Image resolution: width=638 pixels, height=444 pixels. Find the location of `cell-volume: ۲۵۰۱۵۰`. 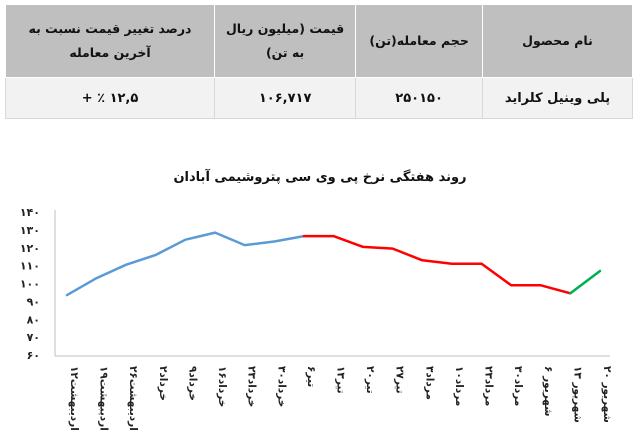

cell-volume: ۲۵۰۱۵۰ is located at coordinates (419, 98).